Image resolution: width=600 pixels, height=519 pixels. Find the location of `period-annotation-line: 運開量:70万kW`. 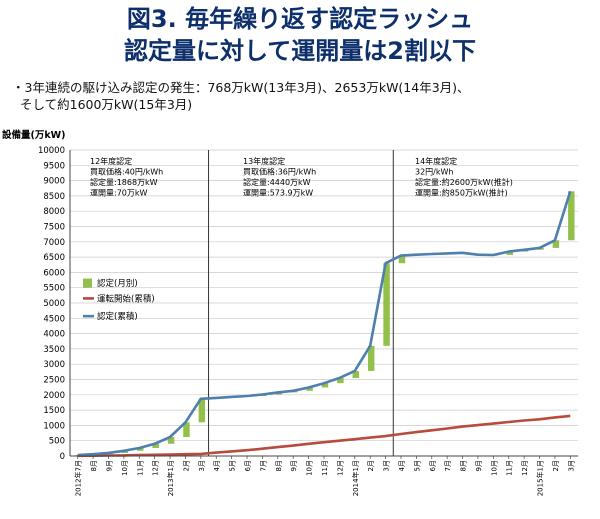

period-annotation-line: 運開量:70万kW is located at coordinates (119, 193).